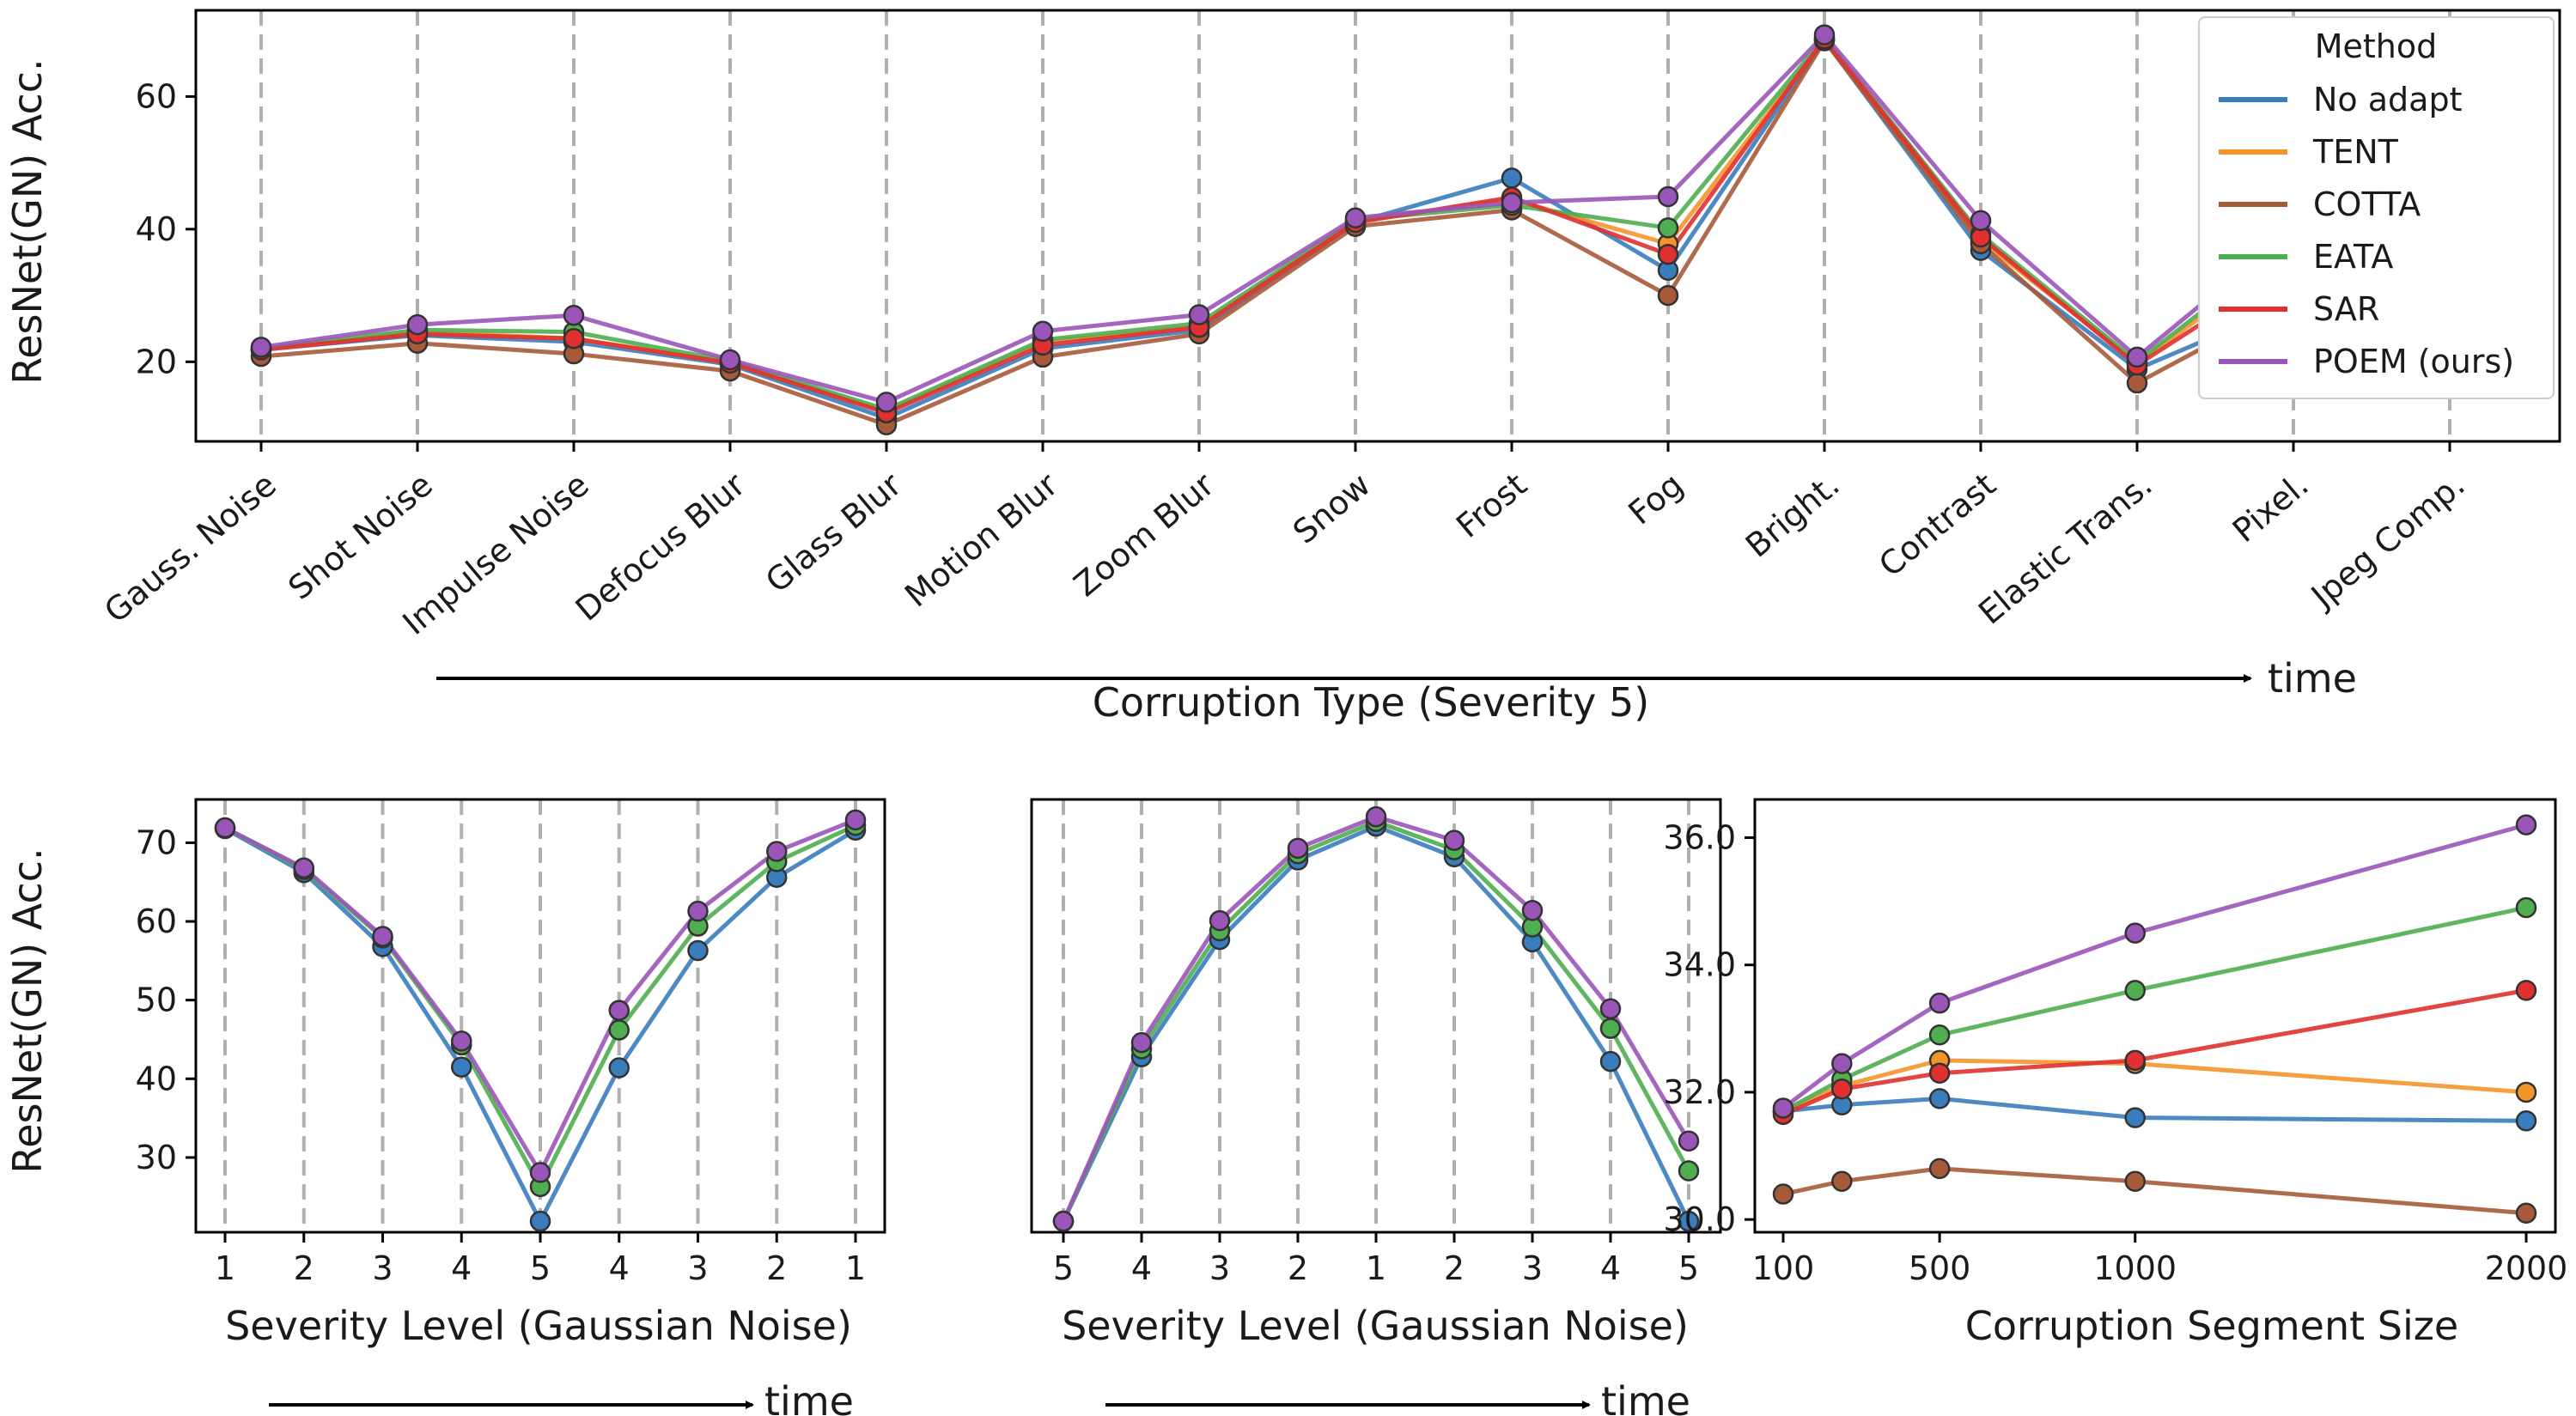 The width and height of the screenshot is (2576, 1416). Describe the element at coordinates (2526, 1268) in the screenshot. I see `br-xtick-label-2000: 2000` at that location.